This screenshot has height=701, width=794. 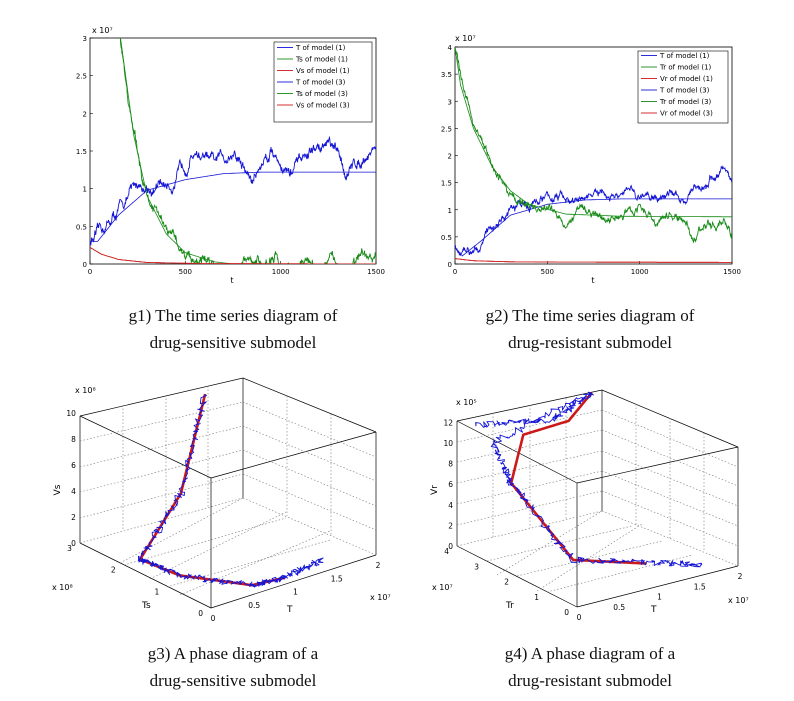 I want to click on legend-label: Vr of model (3), so click(x=686, y=114).